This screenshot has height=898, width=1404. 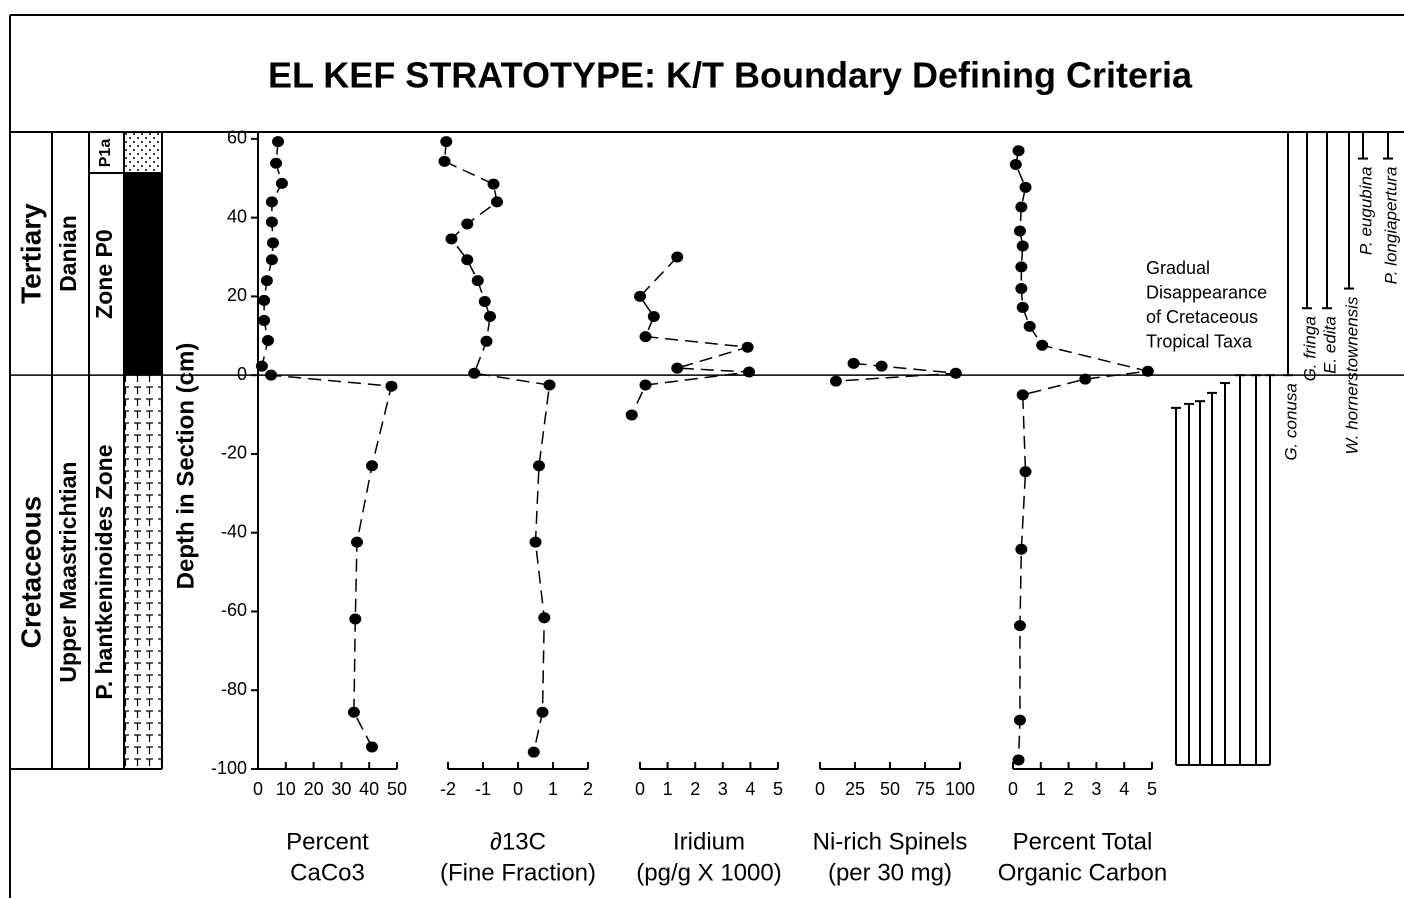 I want to click on taxon-label: P. longiapertura, so click(x=1390, y=226).